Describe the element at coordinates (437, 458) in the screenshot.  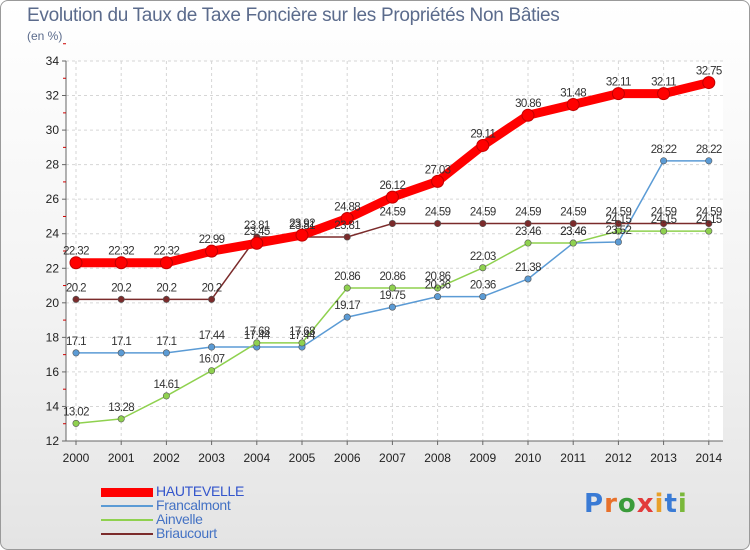
I see `x-tick-label: 2008` at that location.